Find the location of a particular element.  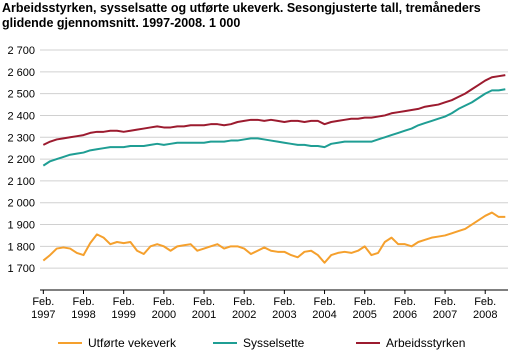

x-tick-label-line: 2003 is located at coordinates (284, 315).